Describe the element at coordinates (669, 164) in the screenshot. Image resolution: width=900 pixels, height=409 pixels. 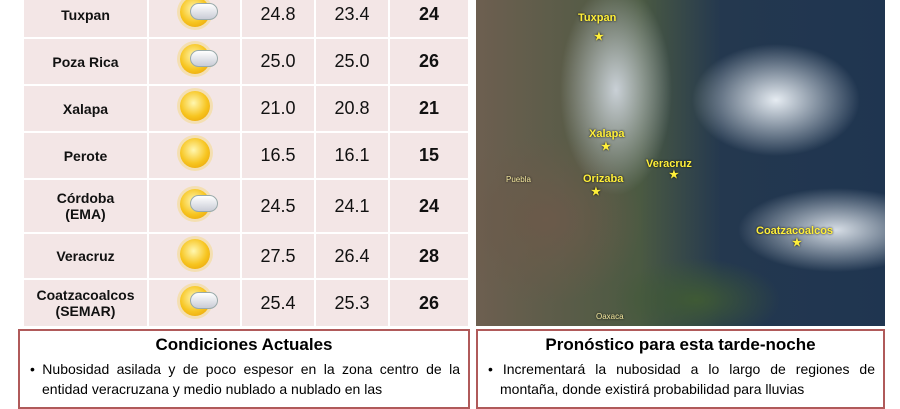
I see `map-label-veracruz: Veracruz` at that location.